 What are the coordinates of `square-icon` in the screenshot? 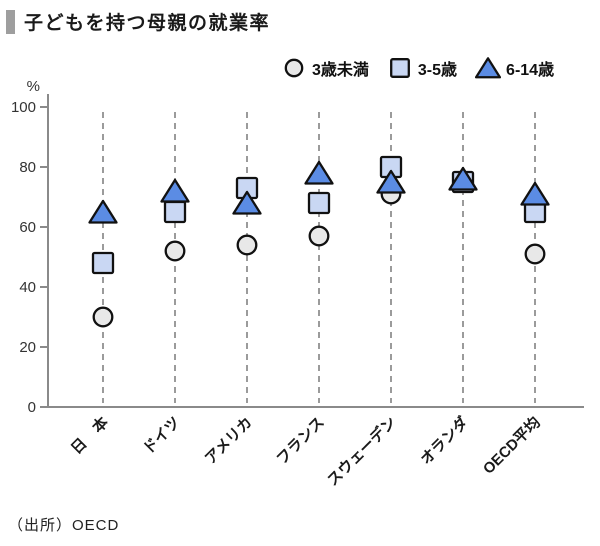 It's located at (399, 68).